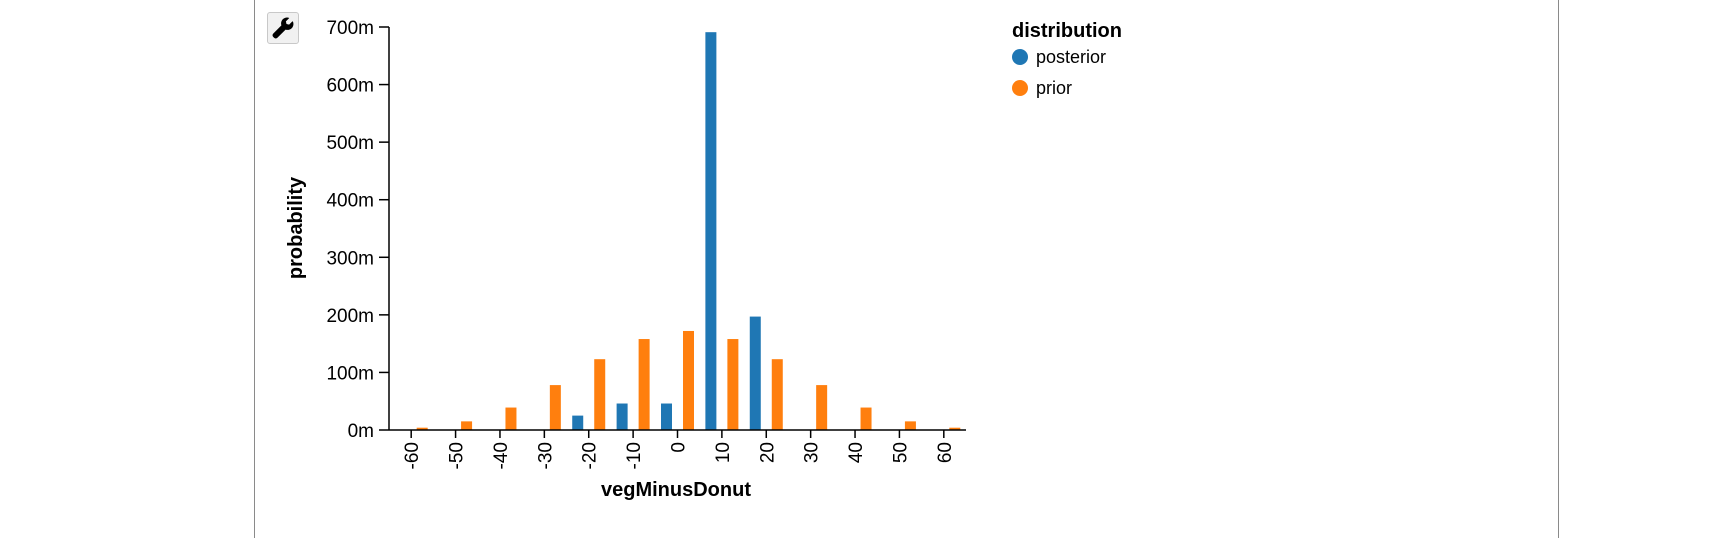 The image size is (1714, 538). I want to click on x-tick-label: -50, so click(457, 455).